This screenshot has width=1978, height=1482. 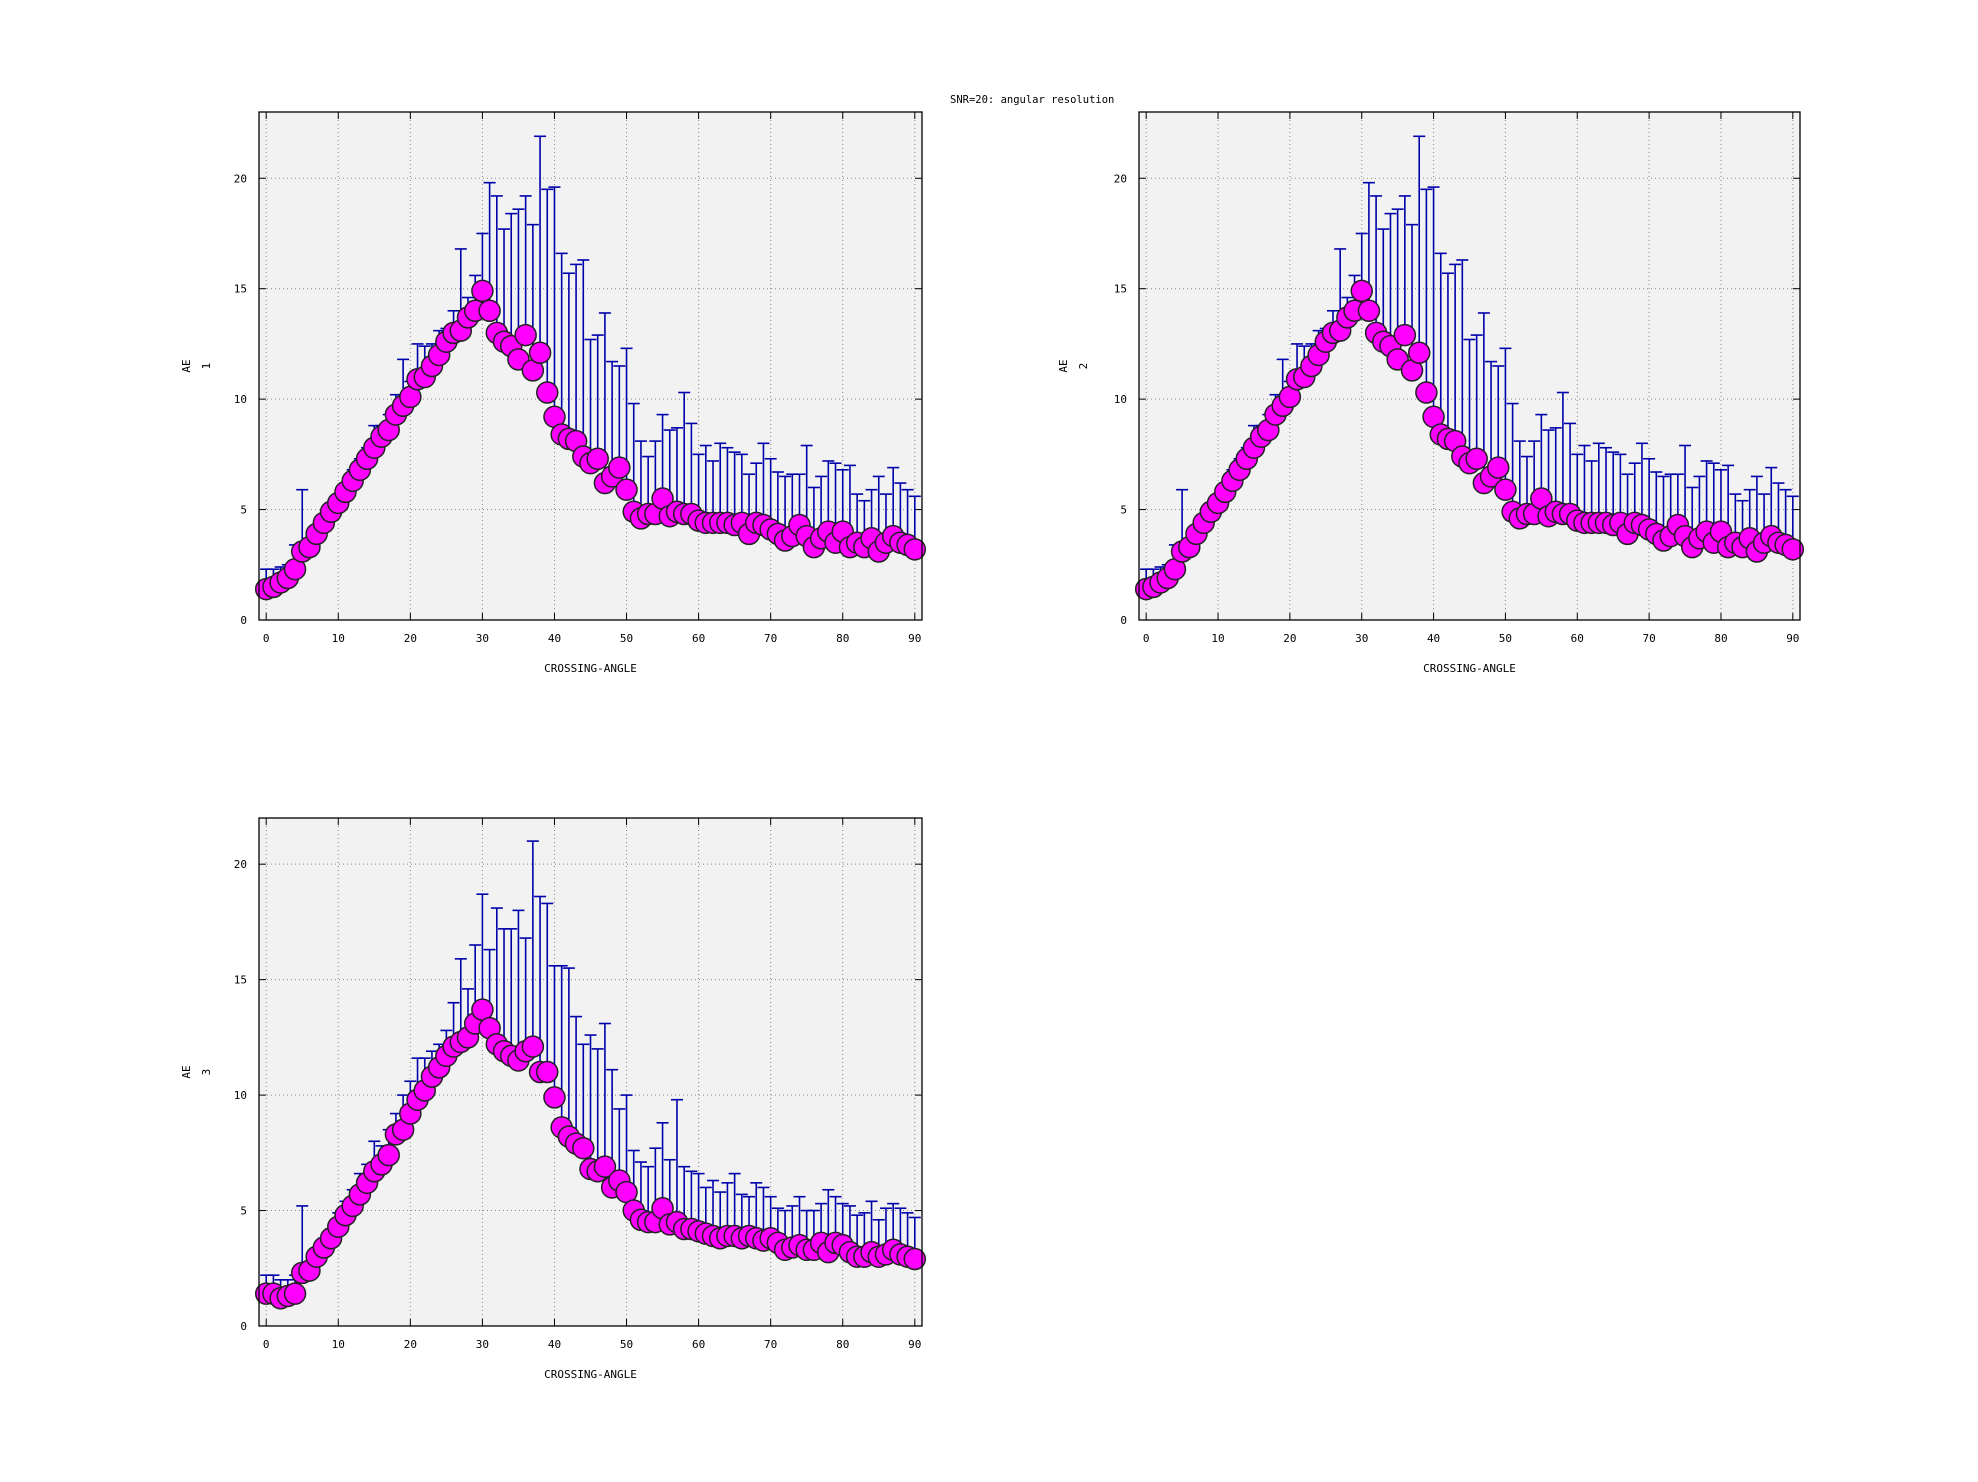 What do you see at coordinates (206, 1072) in the screenshot?
I see `y-axis-label: 3` at bounding box center [206, 1072].